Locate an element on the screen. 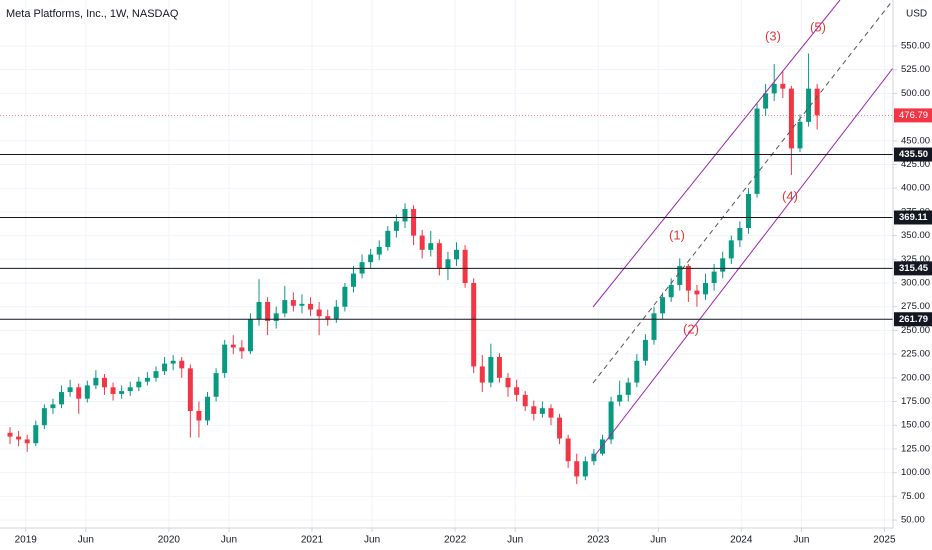 This screenshot has height=550, width=932. y-tick-label: 225.00 is located at coordinates (915, 354).